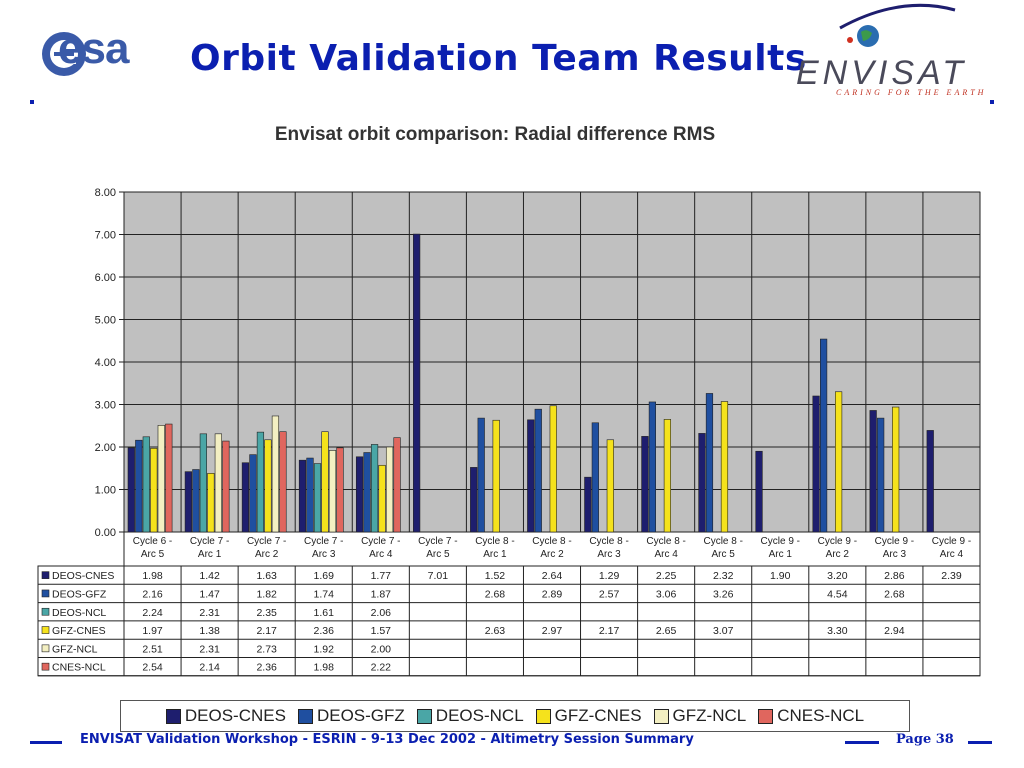  Describe the element at coordinates (152, 631) in the screenshot. I see `table-cell: 1.97` at that location.